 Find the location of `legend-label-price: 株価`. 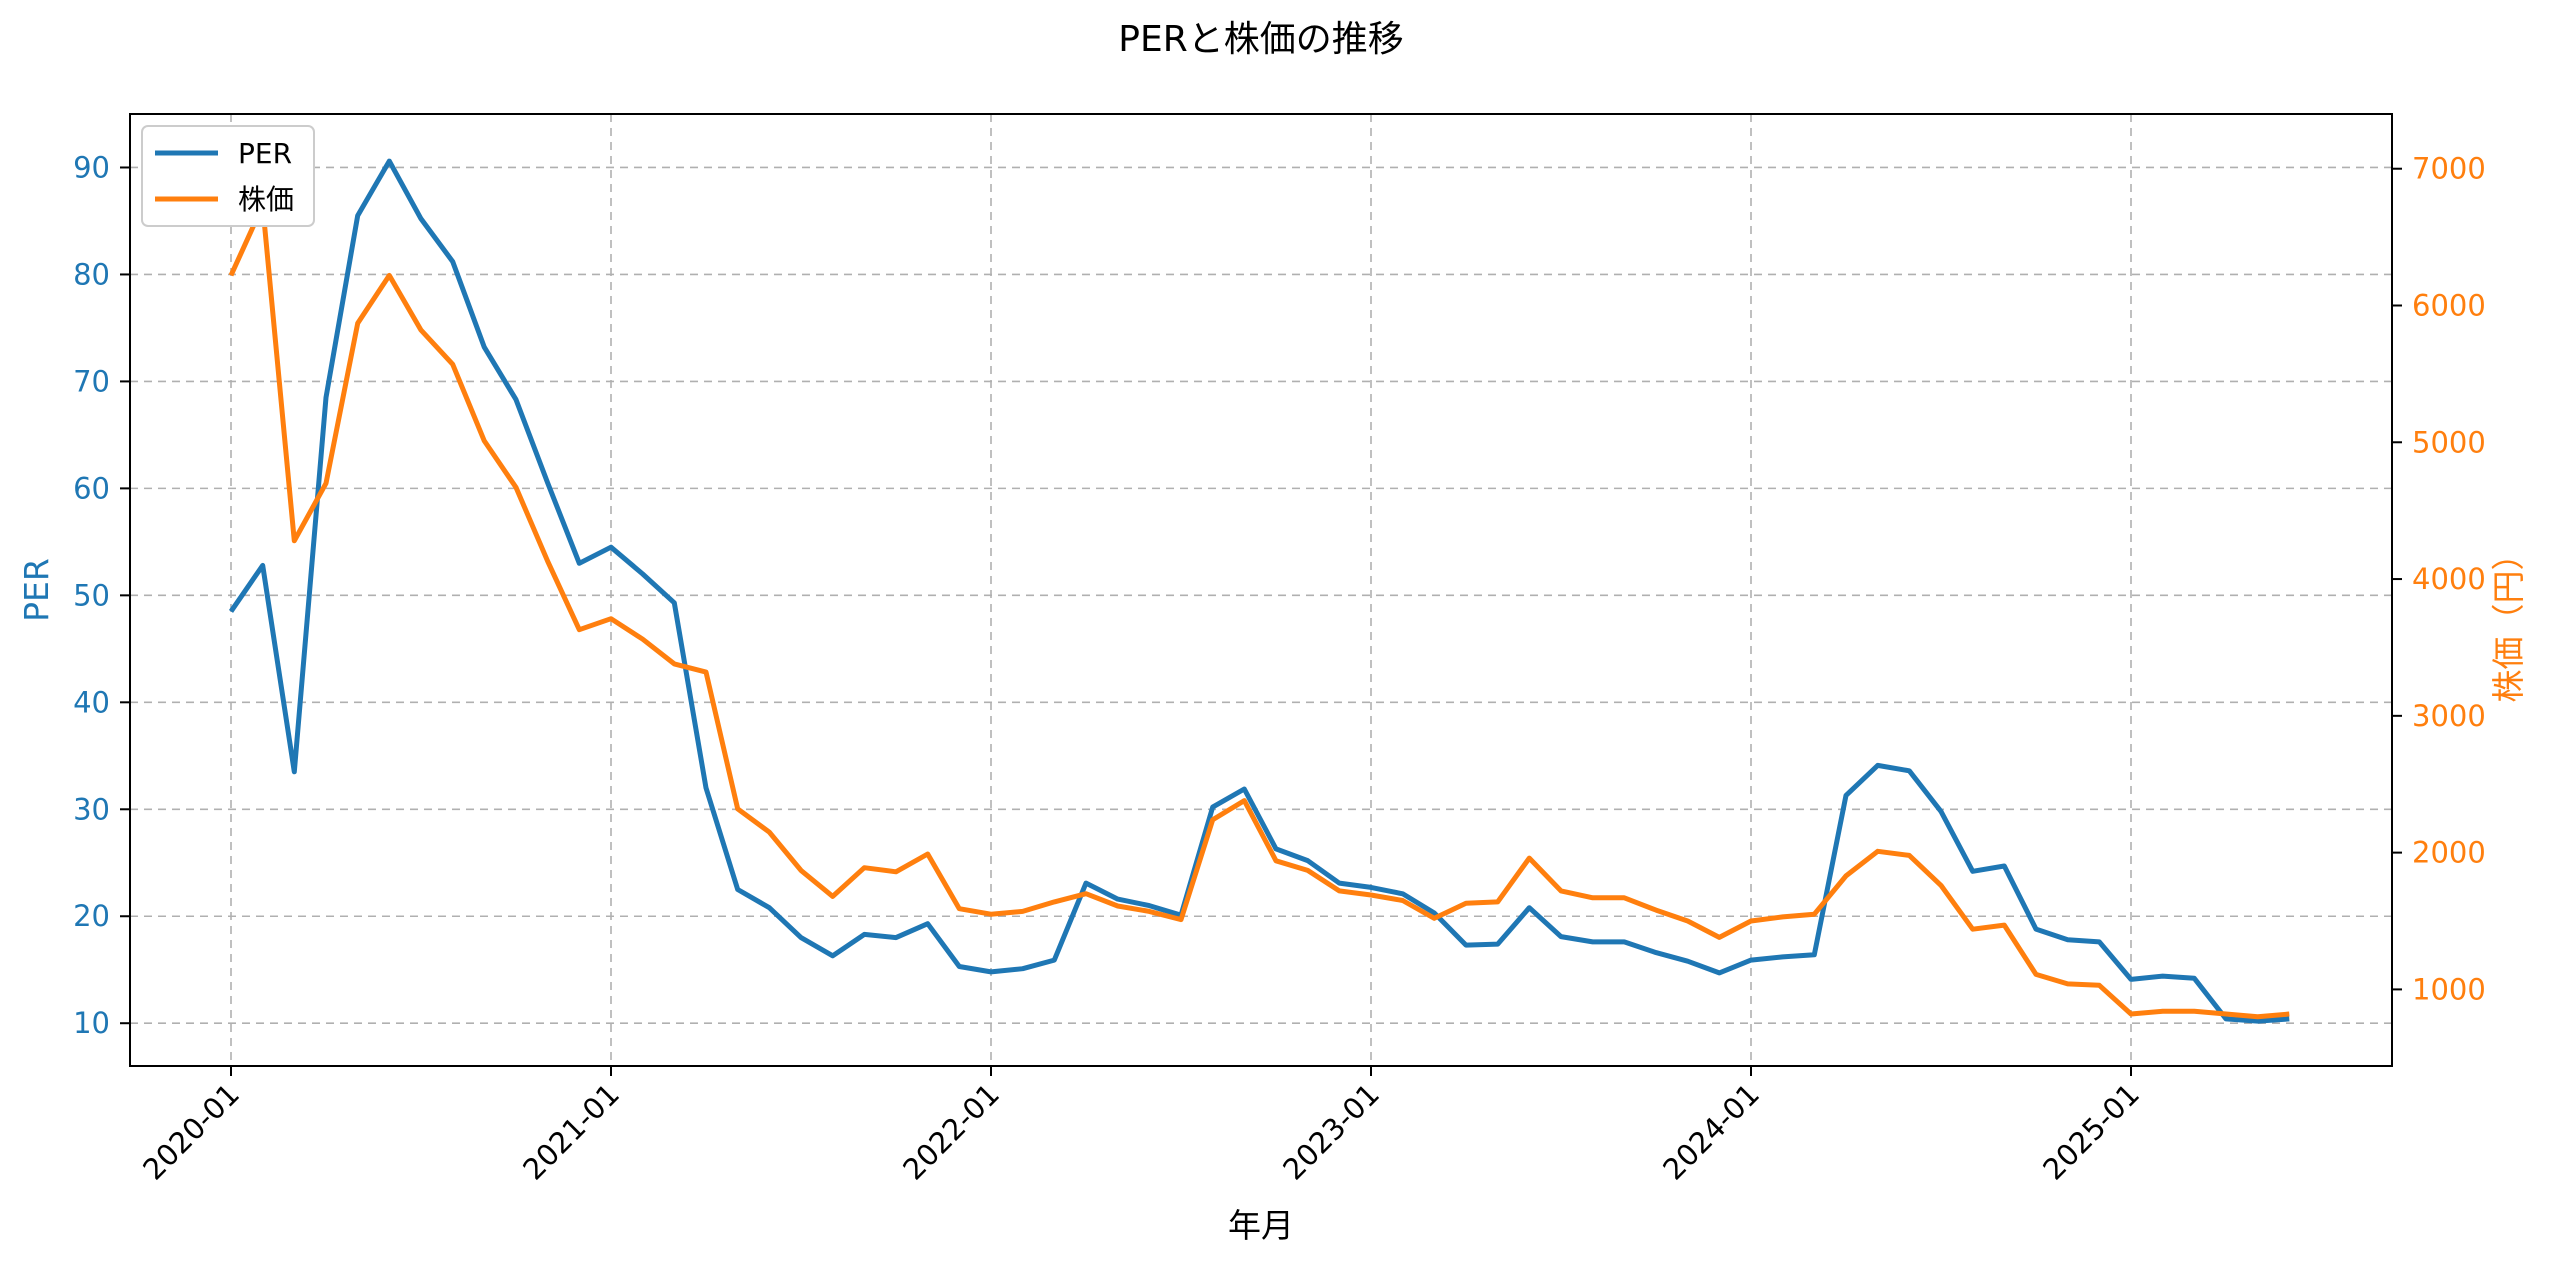

legend-label-price: 株価 is located at coordinates (266, 199).